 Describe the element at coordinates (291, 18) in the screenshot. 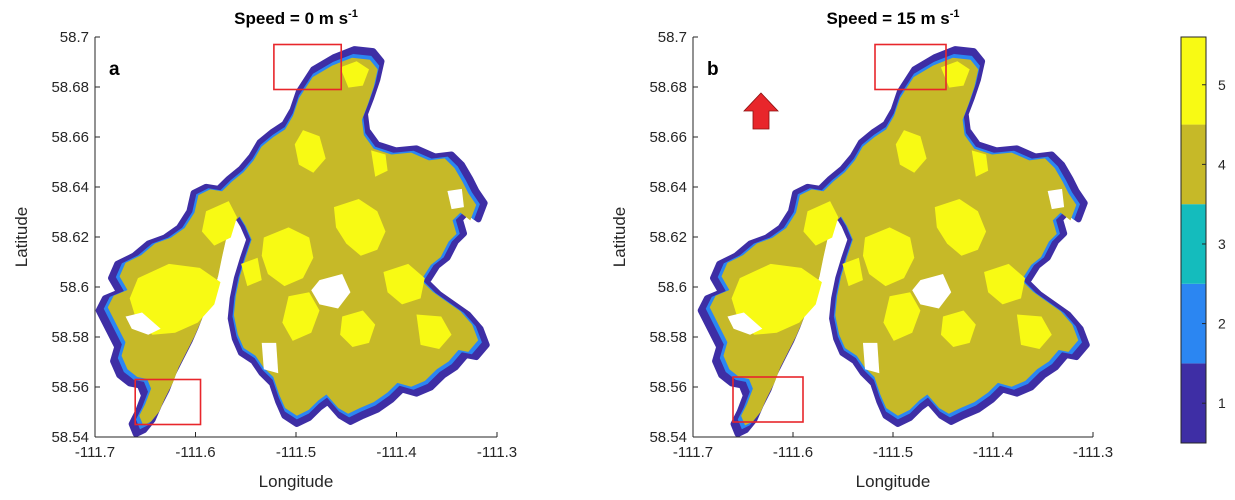

I see `panel-title-main: Speed = 0 m s` at that location.